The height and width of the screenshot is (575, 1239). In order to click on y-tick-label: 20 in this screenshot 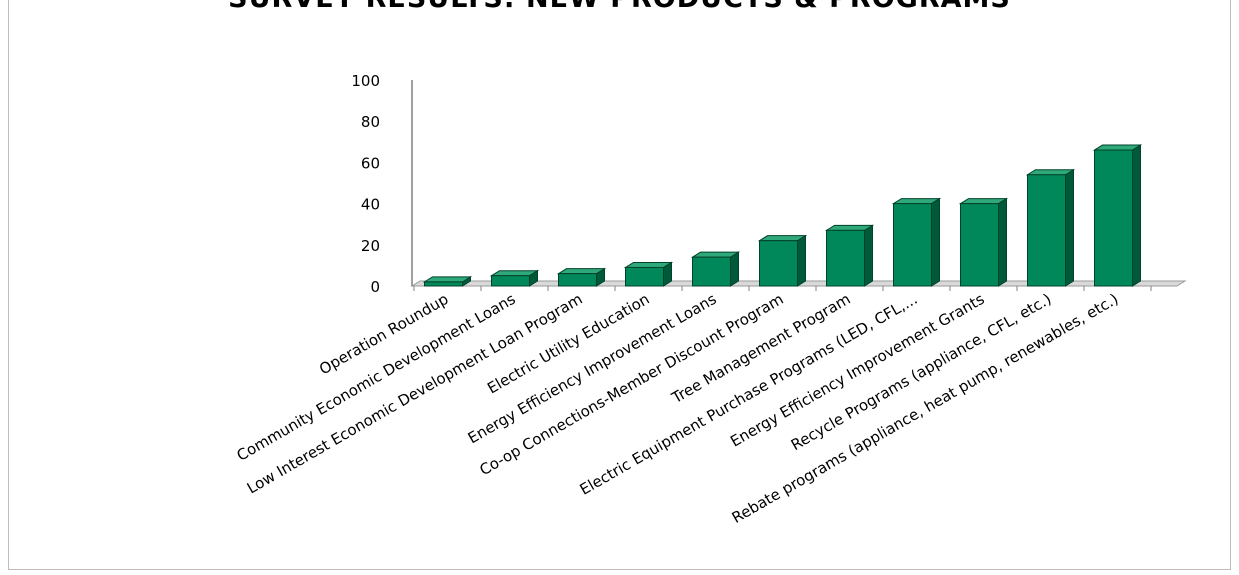, I will do `click(370, 246)`.